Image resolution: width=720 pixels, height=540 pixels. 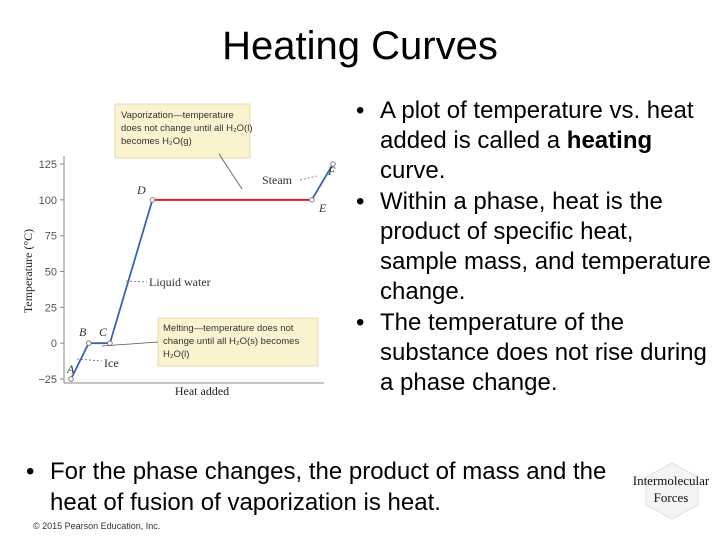 What do you see at coordinates (176, 354) in the screenshot?
I see `melting-callout-line3: H₂O(l)` at bounding box center [176, 354].